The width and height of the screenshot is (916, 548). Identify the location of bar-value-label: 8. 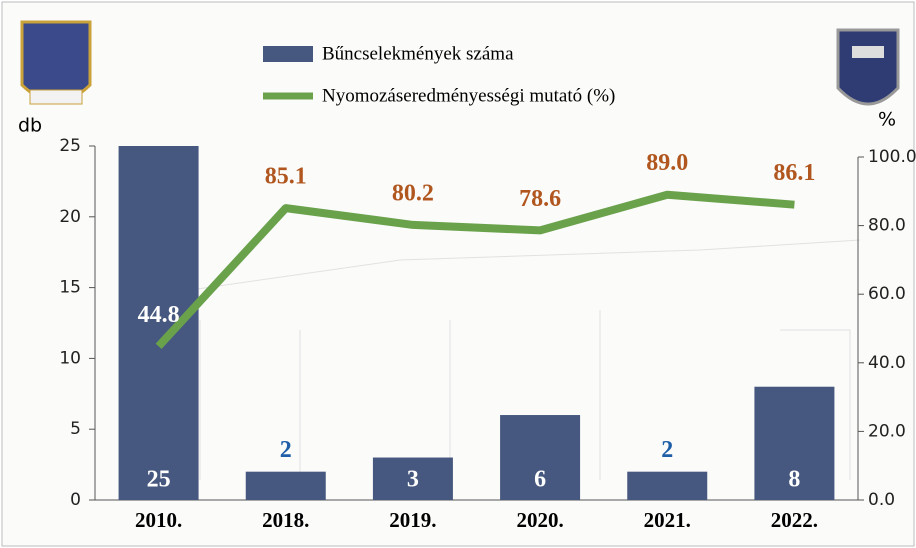
(794, 480).